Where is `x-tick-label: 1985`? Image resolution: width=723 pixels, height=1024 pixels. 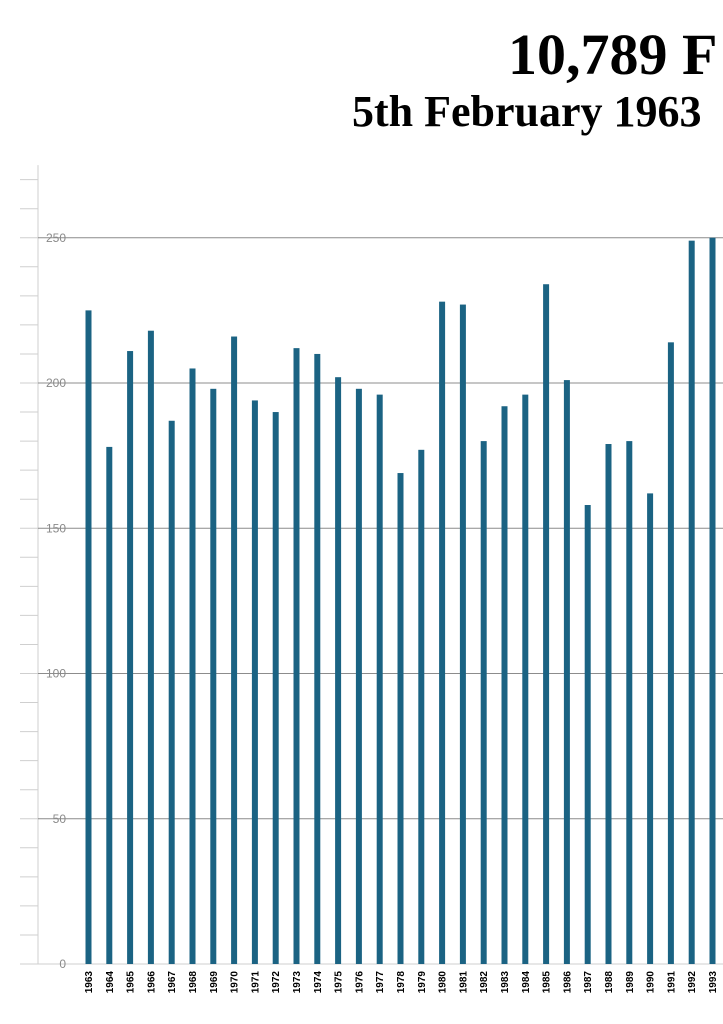
x-tick-label: 1985 is located at coordinates (547, 982).